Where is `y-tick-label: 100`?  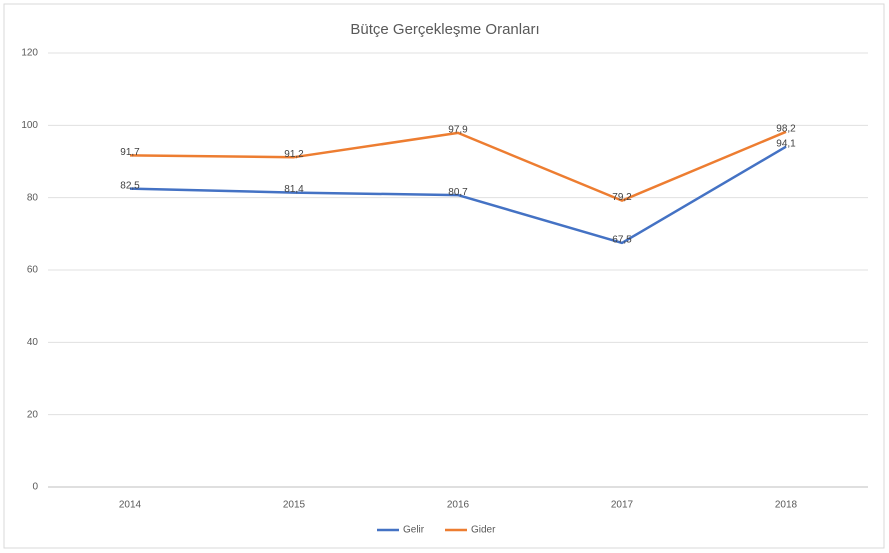
y-tick-label: 100 is located at coordinates (29, 125).